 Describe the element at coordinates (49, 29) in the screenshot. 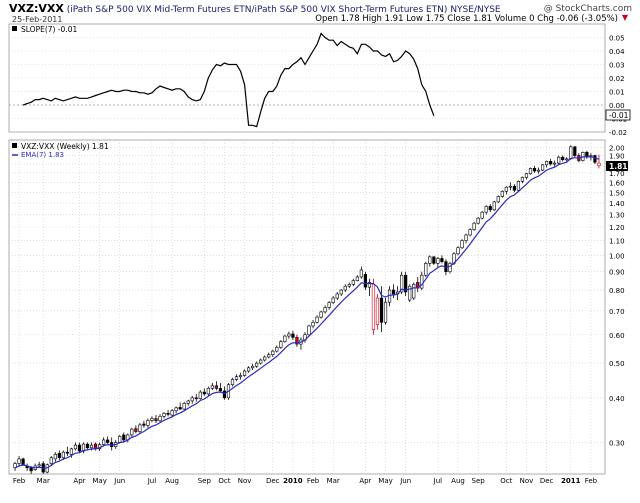

I see `slope-legend-label: SLOPE(7) -0.01` at that location.